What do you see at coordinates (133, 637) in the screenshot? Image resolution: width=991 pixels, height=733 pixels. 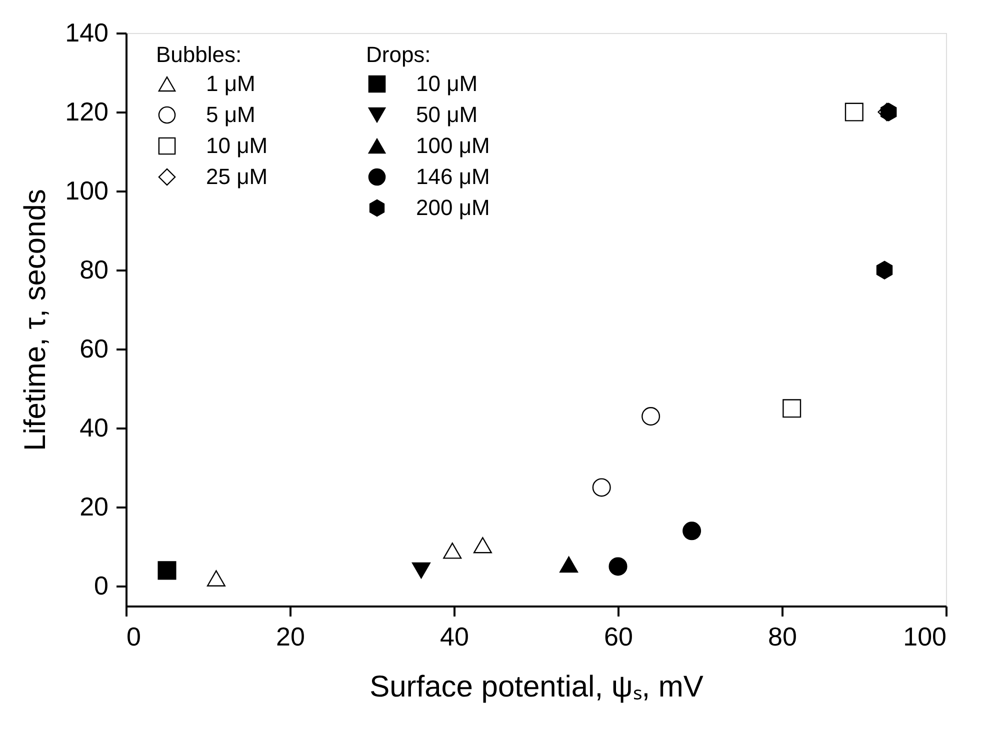 I see `x-tick-label: 0` at bounding box center [133, 637].